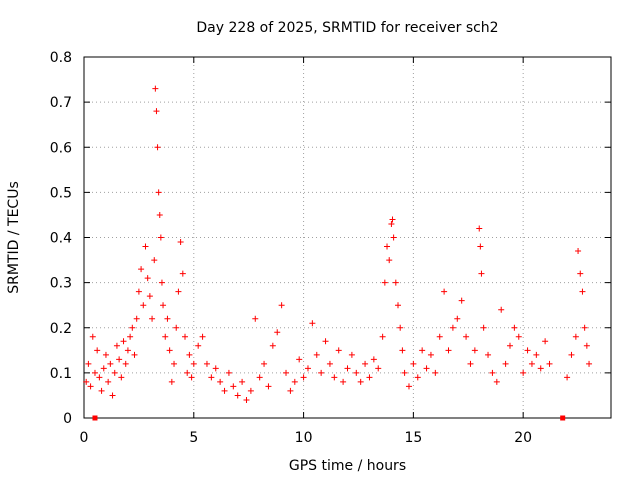 Image resolution: width=640 pixels, height=480 pixels. Describe the element at coordinates (61, 329) in the screenshot. I see `y-tick-label: 0.2` at that location.